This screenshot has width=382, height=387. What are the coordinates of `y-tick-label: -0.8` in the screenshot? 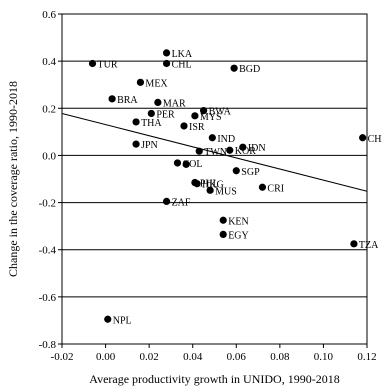 It's located at (48, 345).